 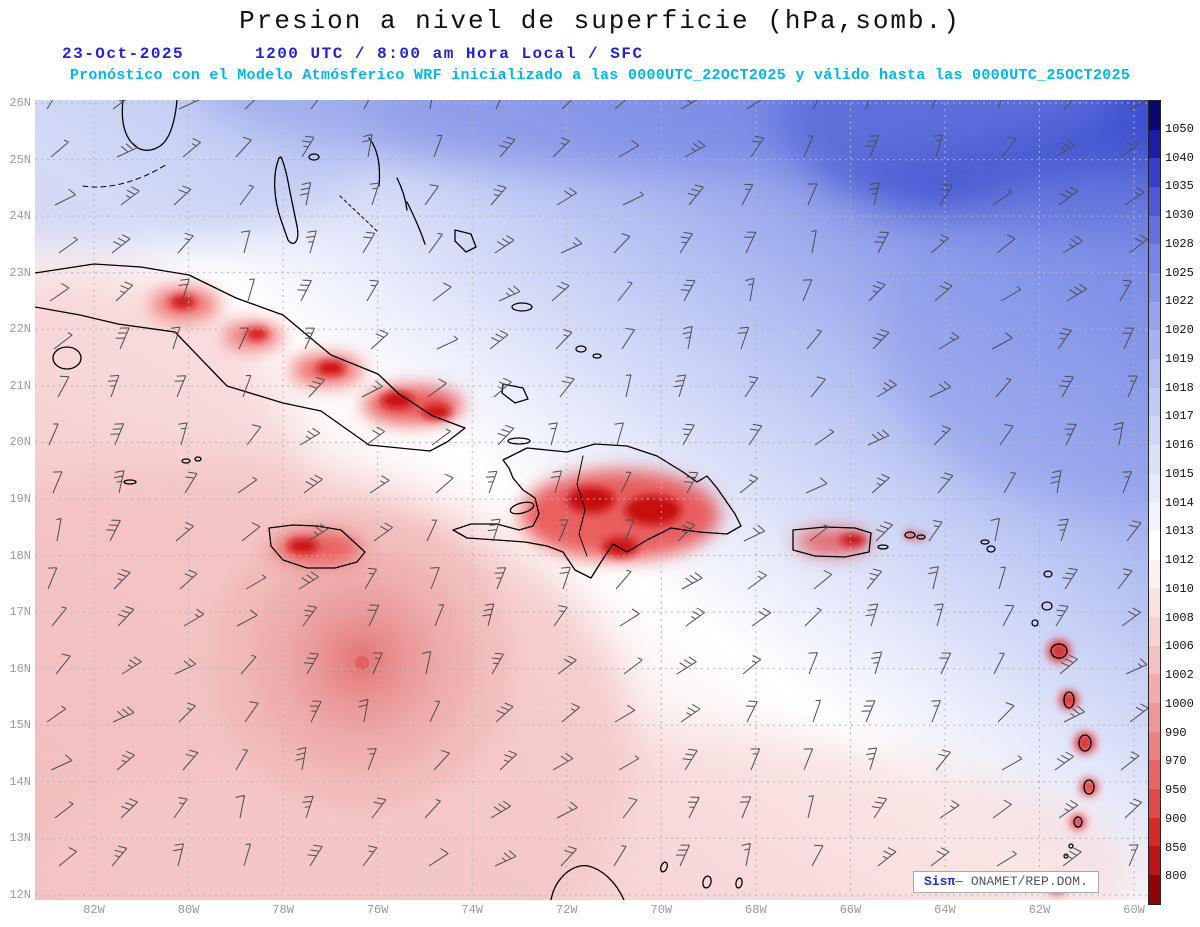 What do you see at coordinates (359, 214) in the screenshot?
I see `coast-exuma` at bounding box center [359, 214].